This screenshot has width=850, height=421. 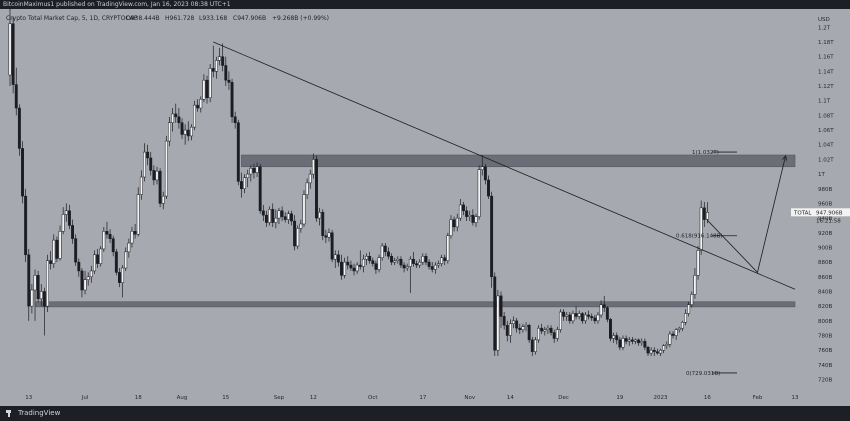 What do you see at coordinates (828, 221) in the screenshot?
I see `price-countdown: 16:21:58` at bounding box center [828, 221].